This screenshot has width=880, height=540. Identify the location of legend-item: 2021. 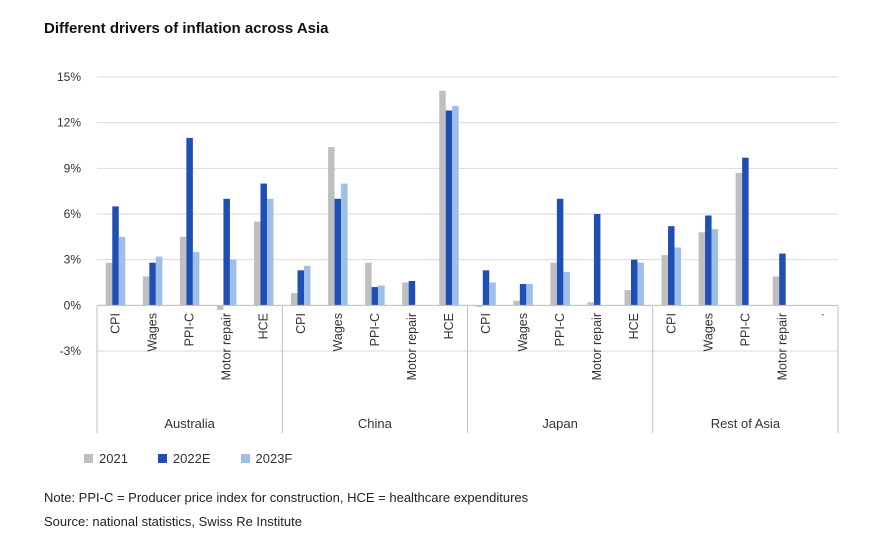
(106, 458).